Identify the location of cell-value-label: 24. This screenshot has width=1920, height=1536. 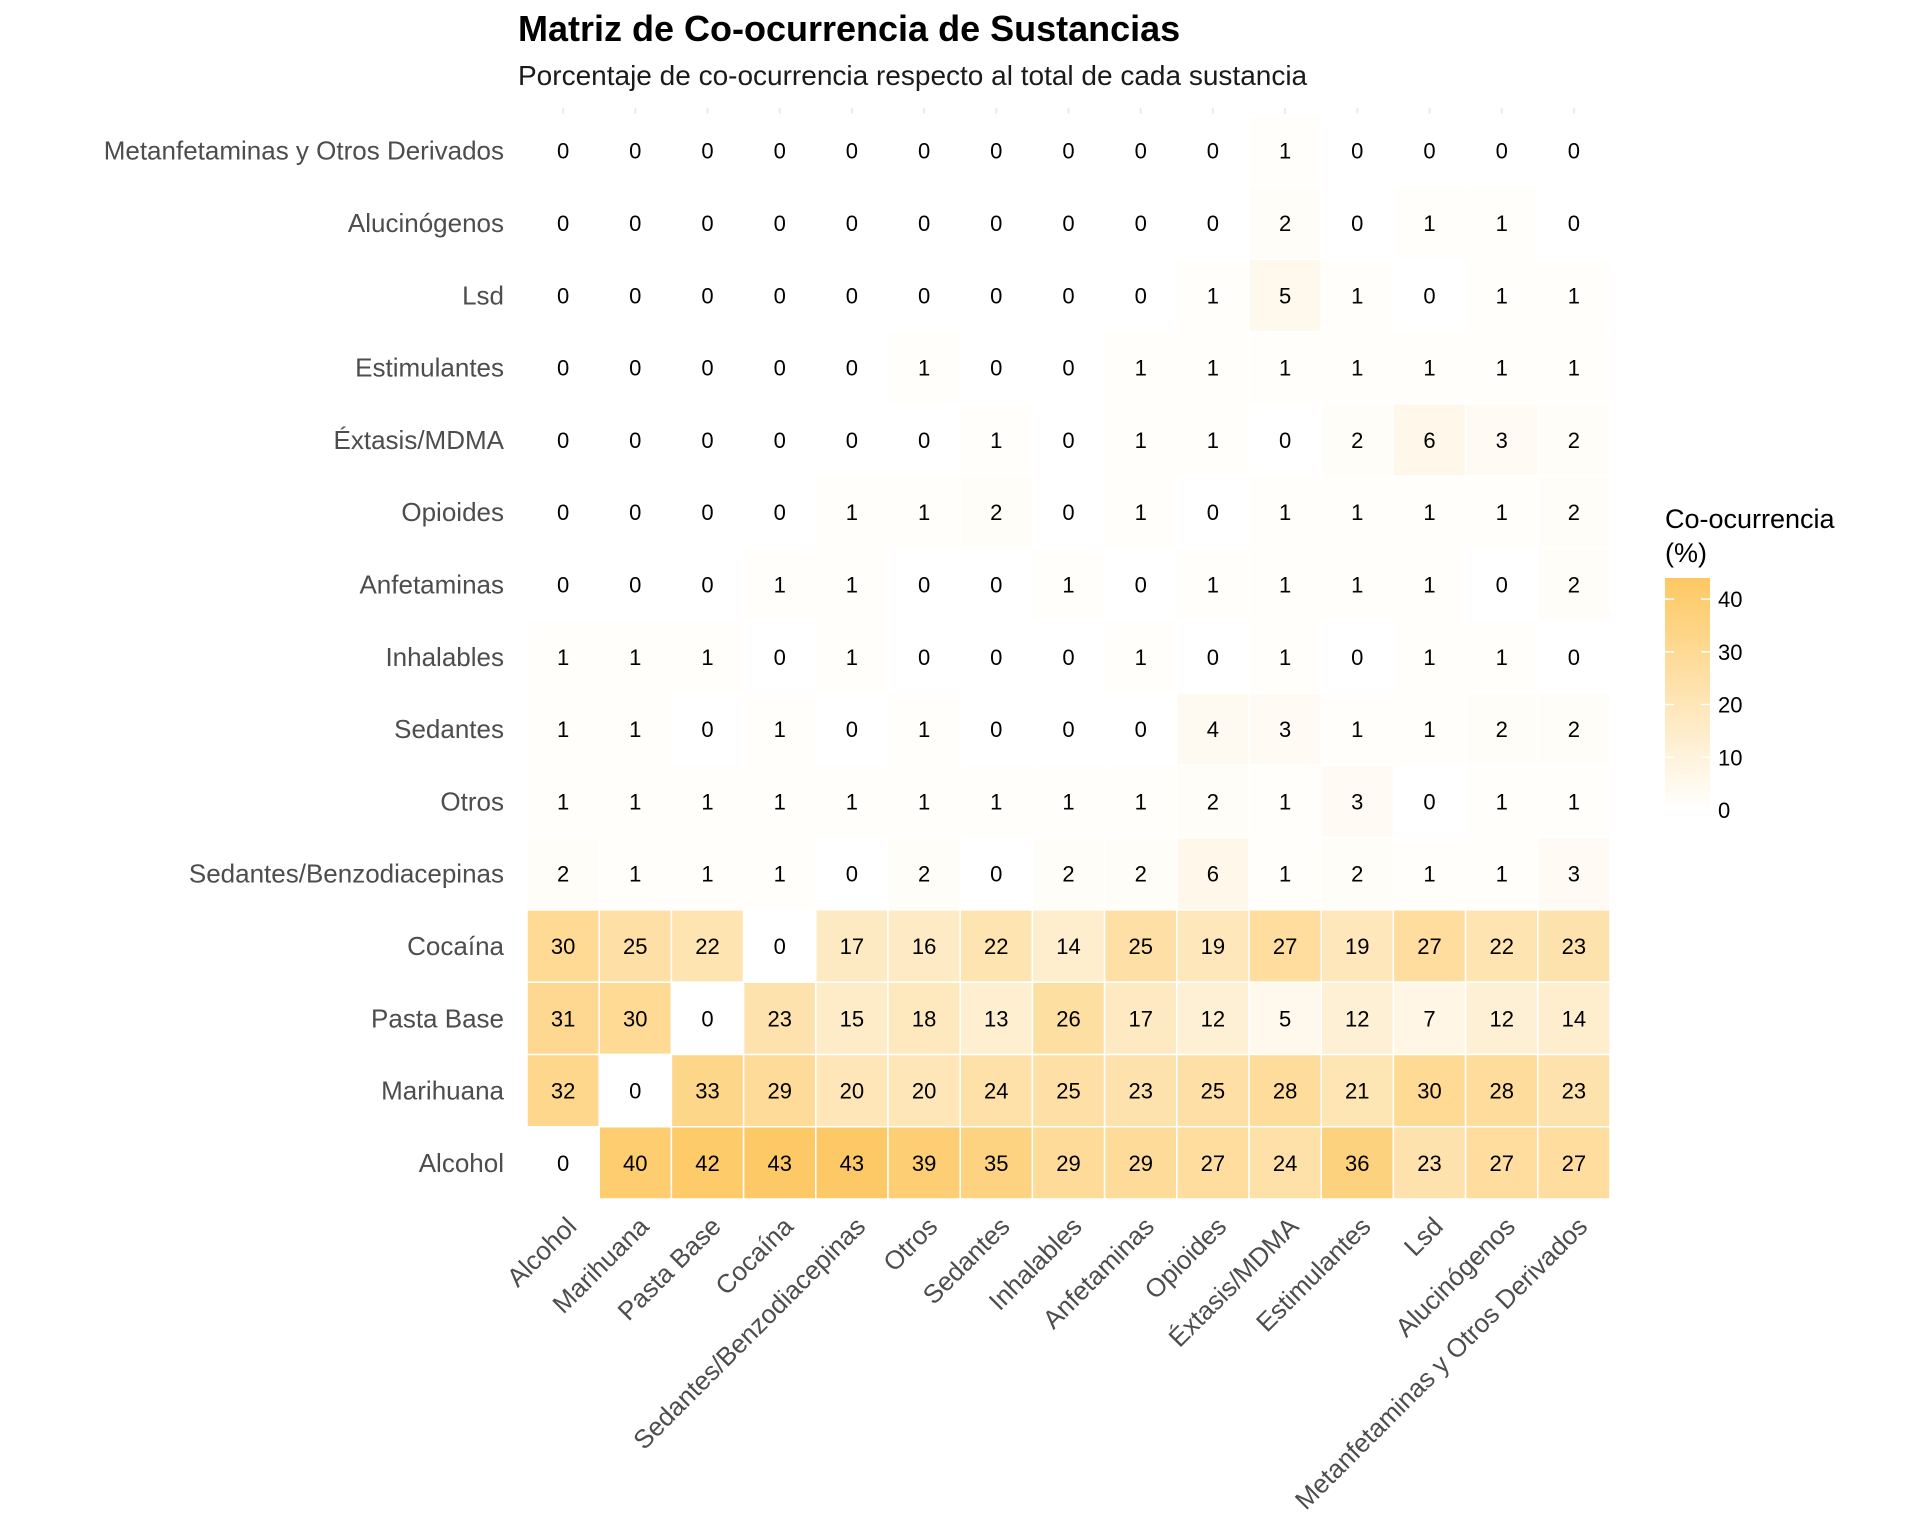
(996, 1091).